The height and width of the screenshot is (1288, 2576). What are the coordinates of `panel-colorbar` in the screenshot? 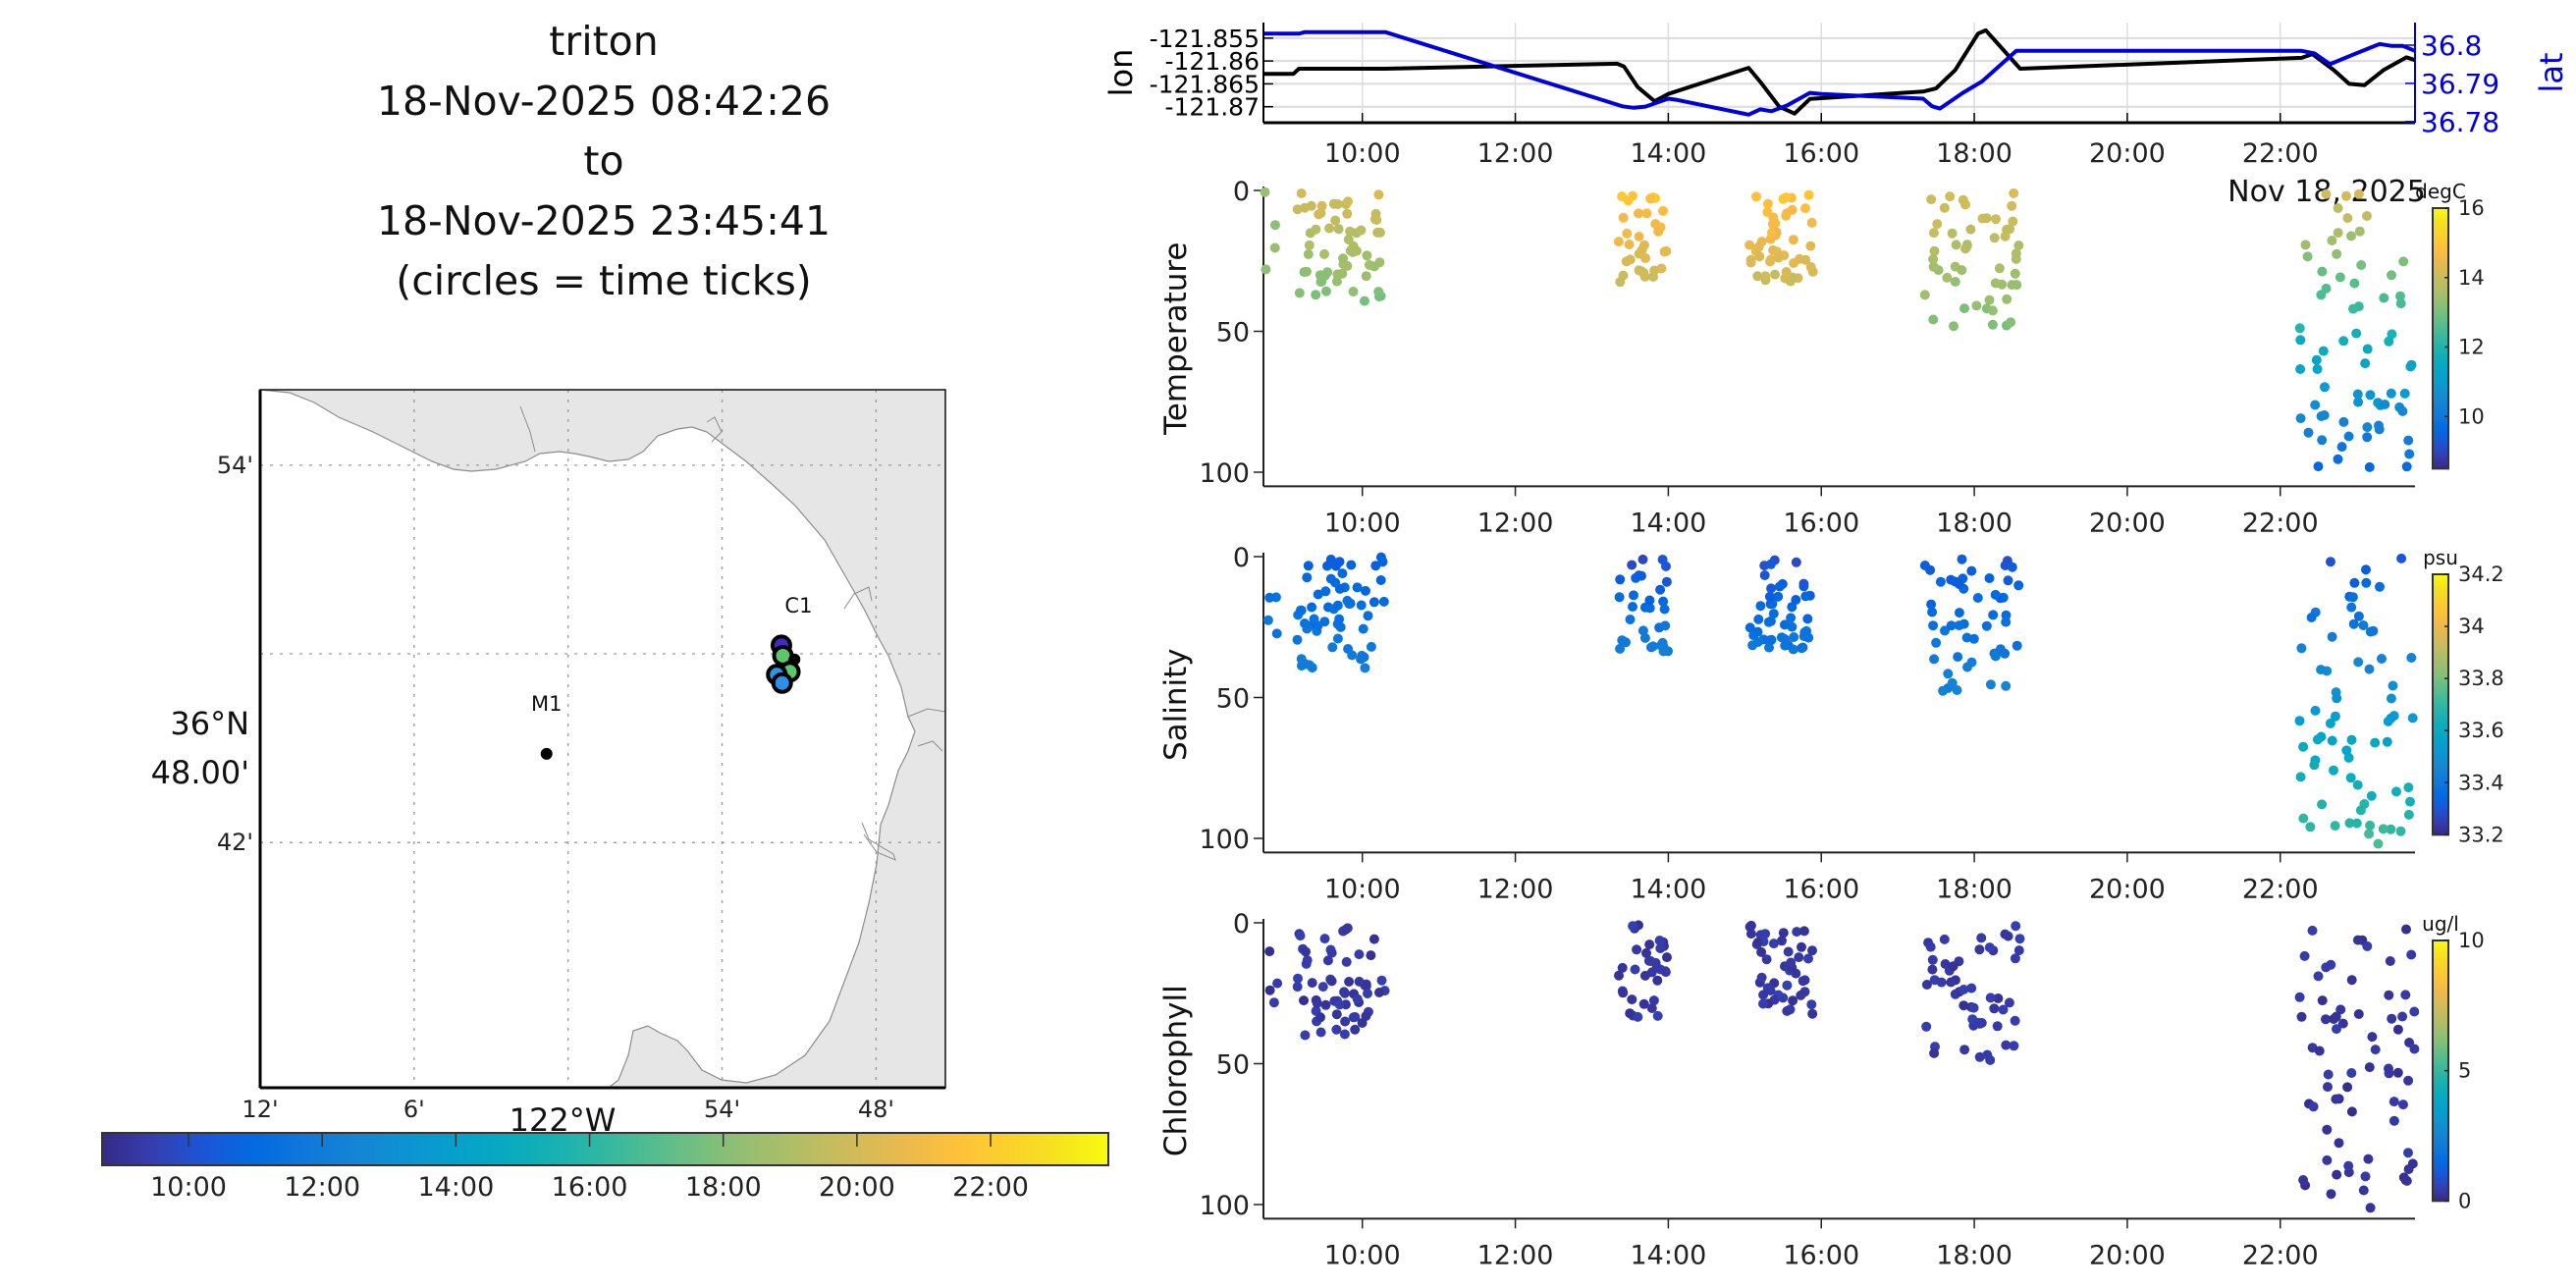 It's located at (2440, 338).